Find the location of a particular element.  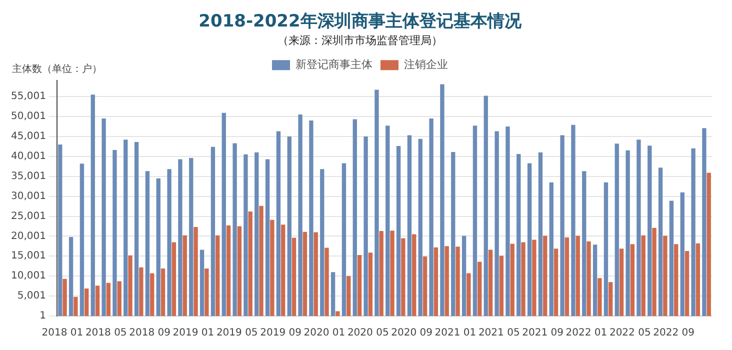

y-tick-label: 5,001 is located at coordinates (31, 296).